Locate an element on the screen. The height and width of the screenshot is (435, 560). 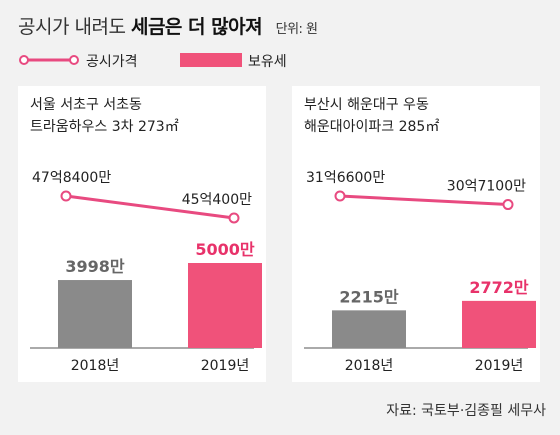
source-note: 자료: 국토부·김종필 세무사 is located at coordinates (466, 411).